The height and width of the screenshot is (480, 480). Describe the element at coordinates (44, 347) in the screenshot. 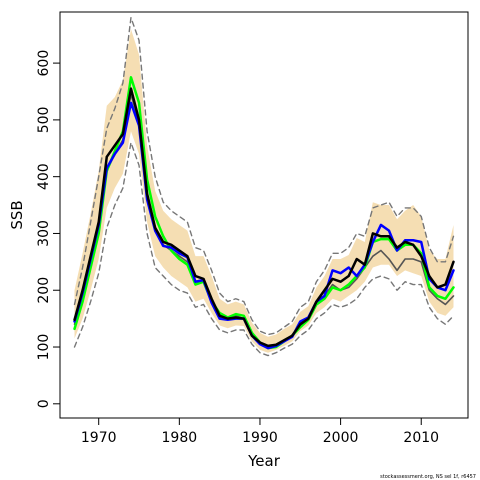

I see `y-tick-label: 100` at that location.